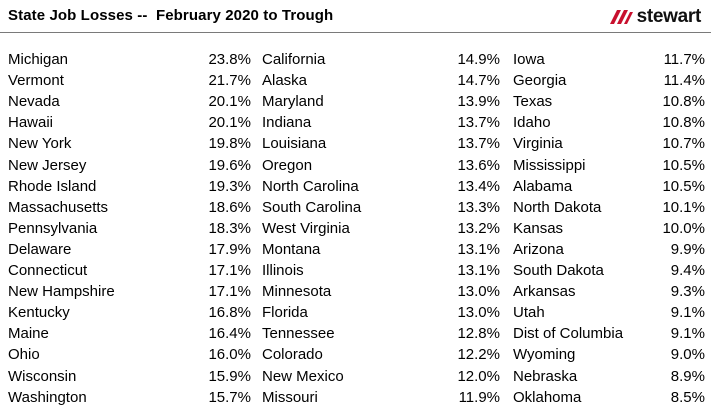  I want to click on job-loss-percent: 11.4%, so click(684, 81).